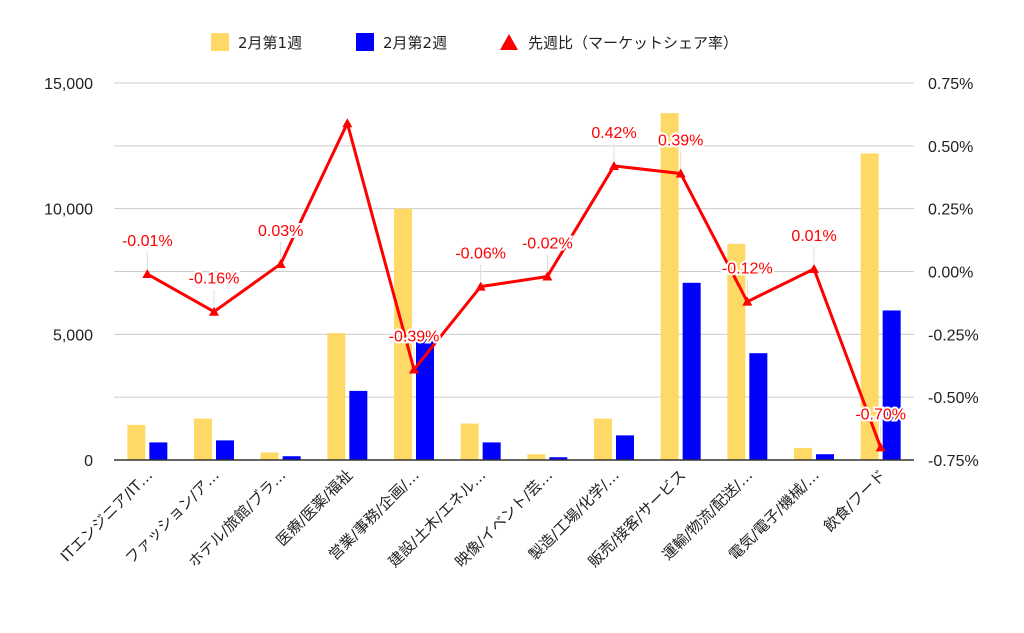 The width and height of the screenshot is (1024, 633). I want to click on share-data-label: 0.01%, so click(813, 236).